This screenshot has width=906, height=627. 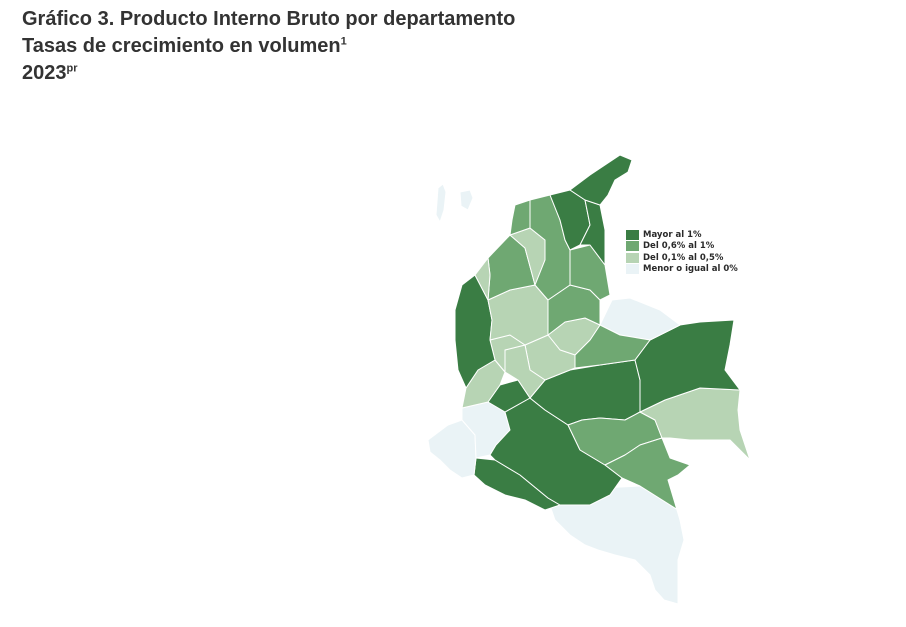 I want to click on legend-label-none: Menor o igual al 0%, so click(x=690, y=269).